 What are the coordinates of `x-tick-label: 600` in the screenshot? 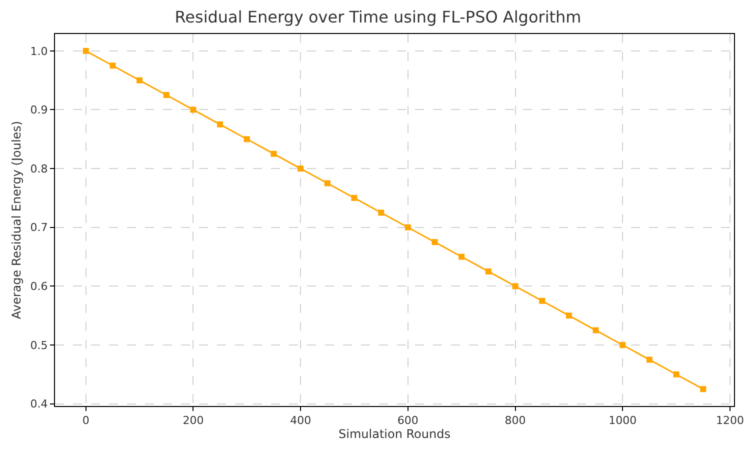 It's located at (407, 421).